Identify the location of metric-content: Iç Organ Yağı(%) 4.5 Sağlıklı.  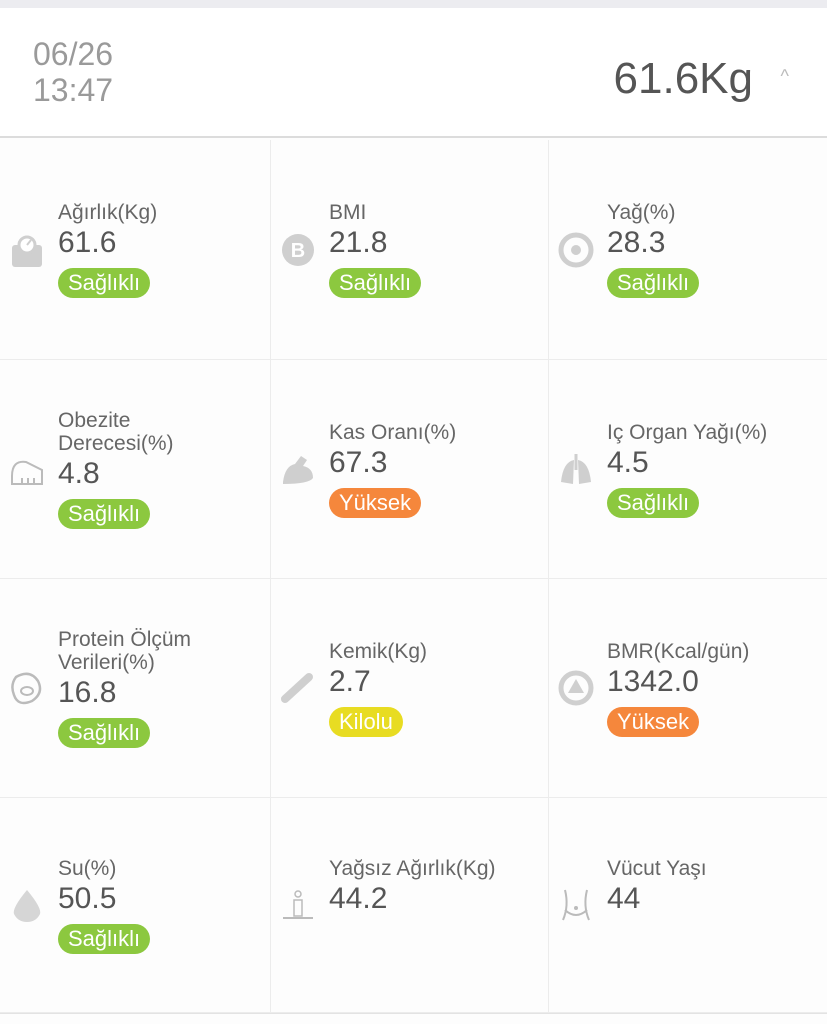
(687, 469).